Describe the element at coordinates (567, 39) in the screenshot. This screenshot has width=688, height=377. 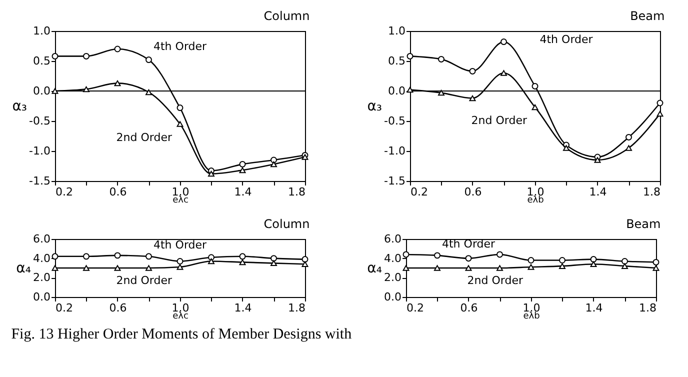
I see `text: 4th Order` at that location.